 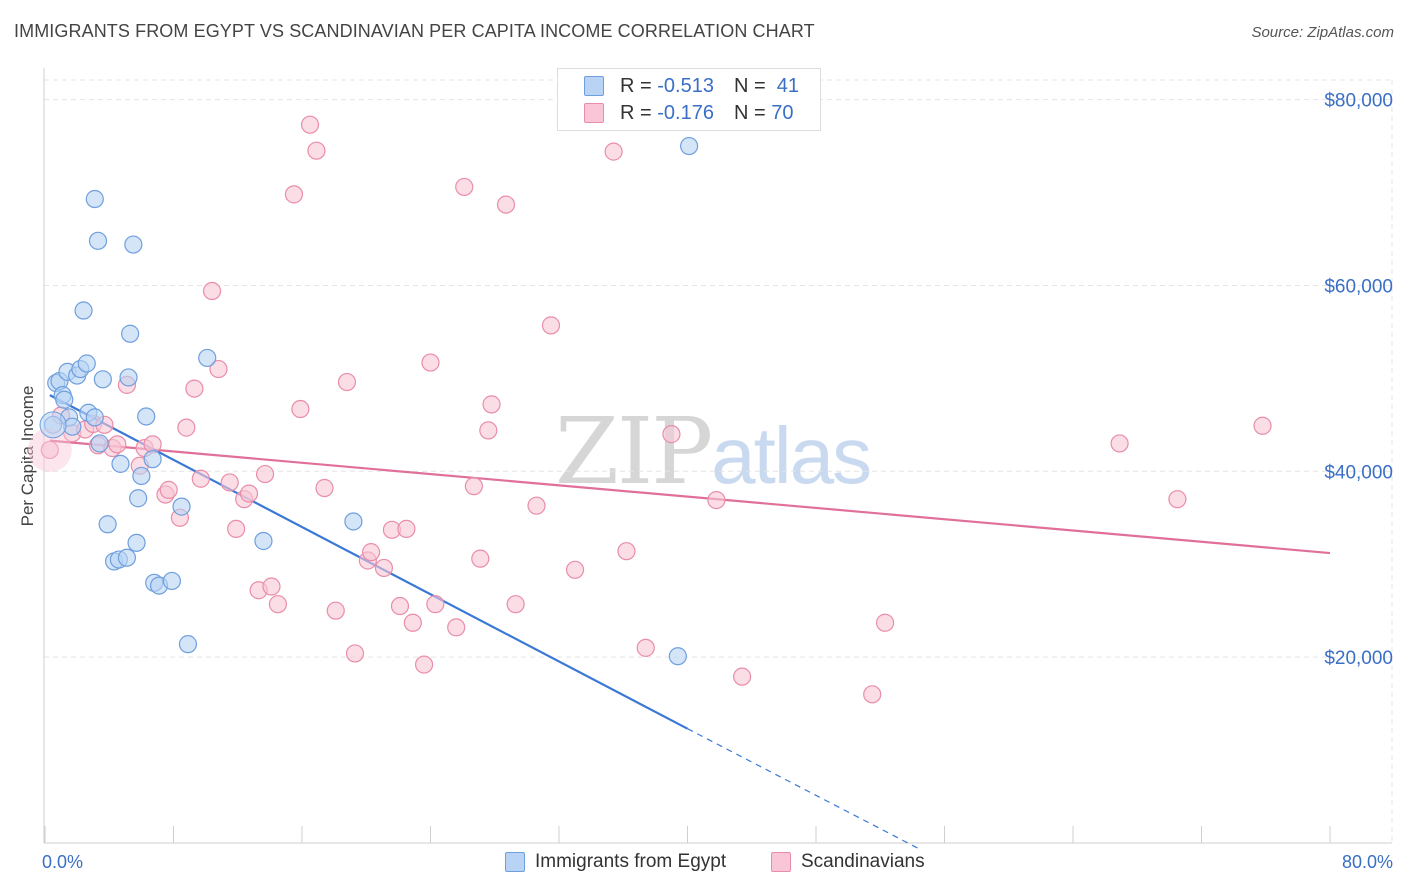 I want to click on x-tick-label-min: 0.0%, so click(x=63, y=862).